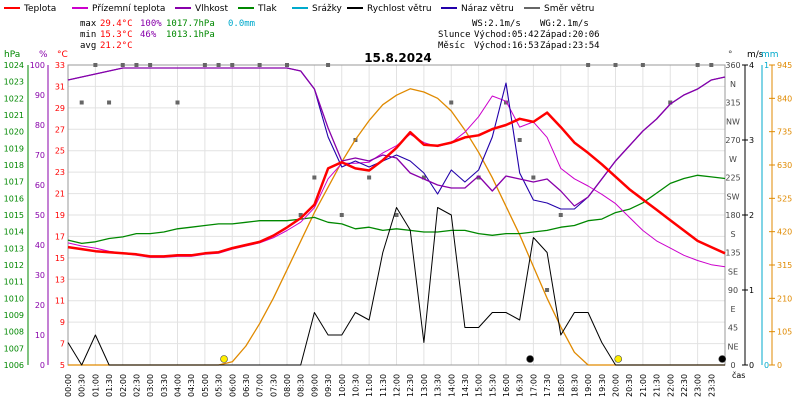  What do you see at coordinates (88, 46) in the screenshot?
I see `stat-avg-label: avg` at bounding box center [88, 46].